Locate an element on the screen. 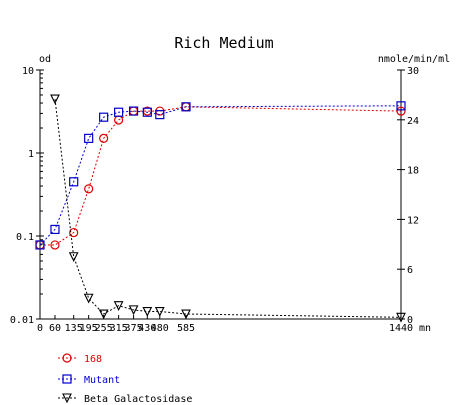  x-tick-label: 375 is located at coordinates (134, 328).